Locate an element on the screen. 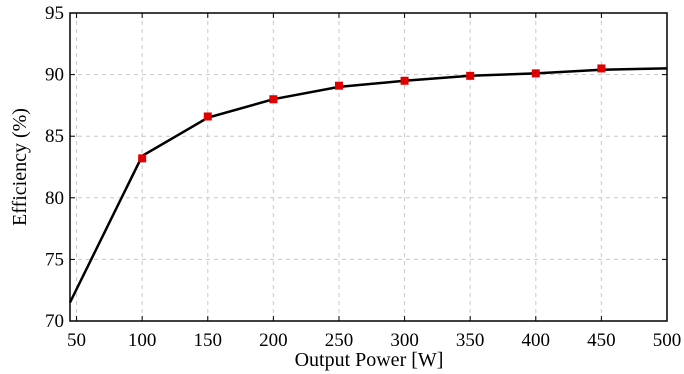  y-tick-label: 90 is located at coordinates (54, 75).